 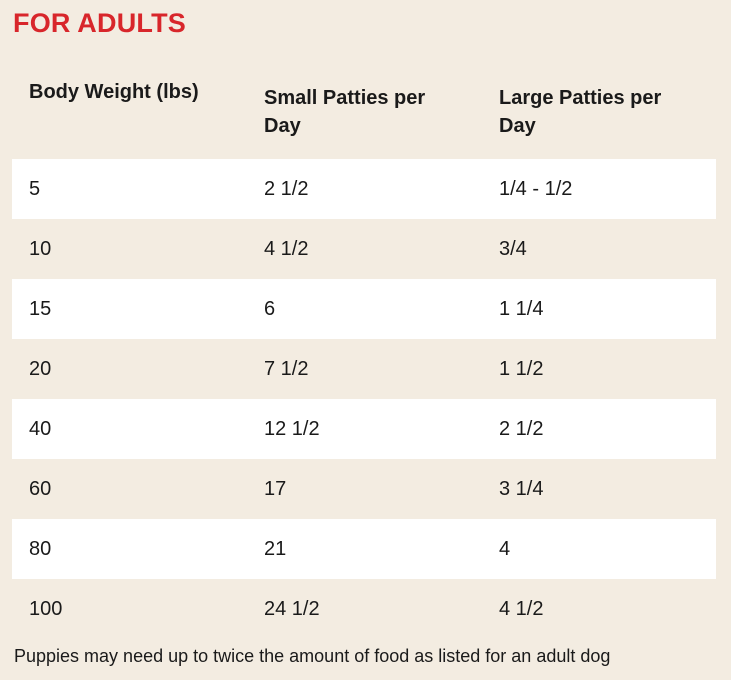 What do you see at coordinates (364, 549) in the screenshot?
I see `table-row: 80 21 4` at bounding box center [364, 549].